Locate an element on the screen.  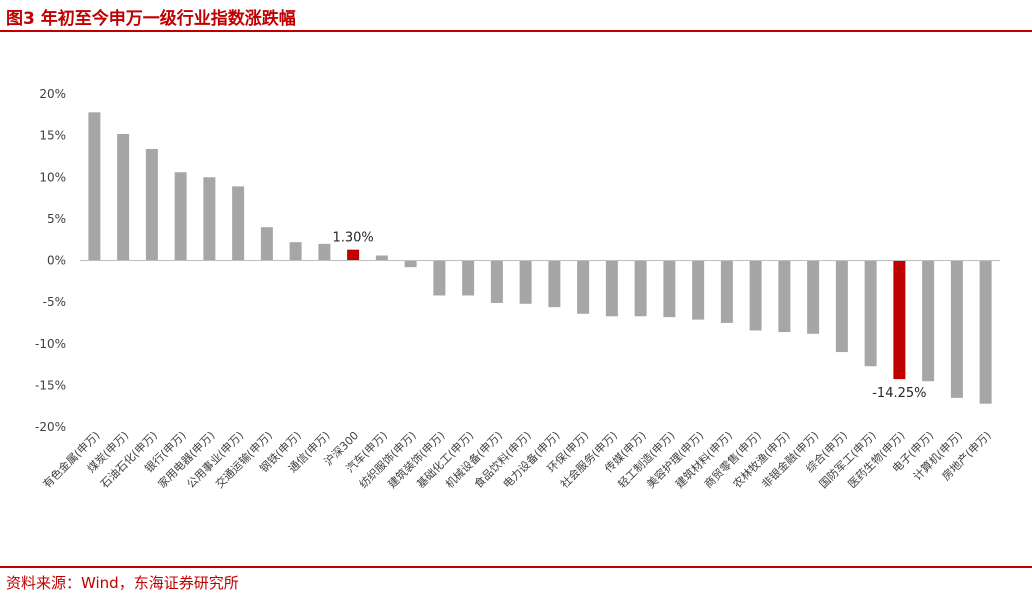
title-rule is located at coordinates (516, 31).